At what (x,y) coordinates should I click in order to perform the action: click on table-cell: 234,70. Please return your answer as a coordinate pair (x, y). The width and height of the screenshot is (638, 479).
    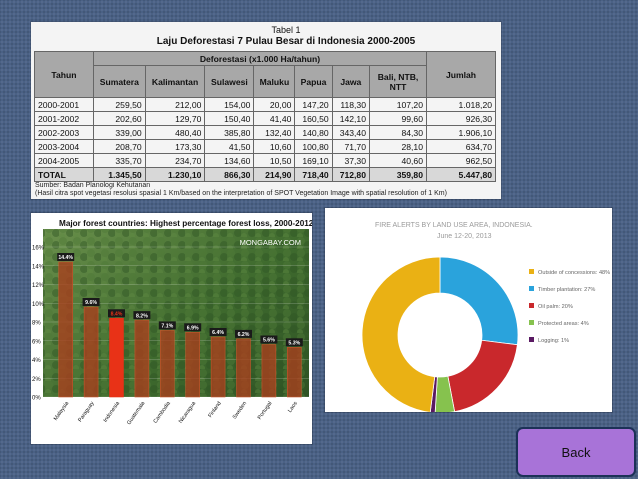
    Looking at the image, I should click on (175, 160).